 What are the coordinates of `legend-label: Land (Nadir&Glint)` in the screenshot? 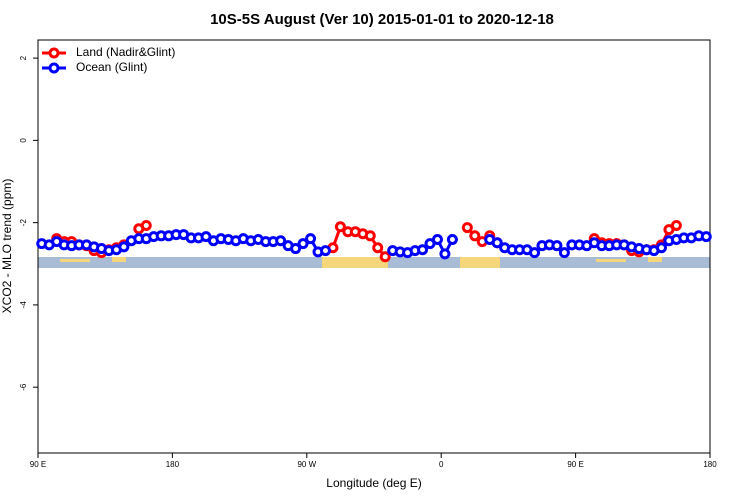 It's located at (125, 52).